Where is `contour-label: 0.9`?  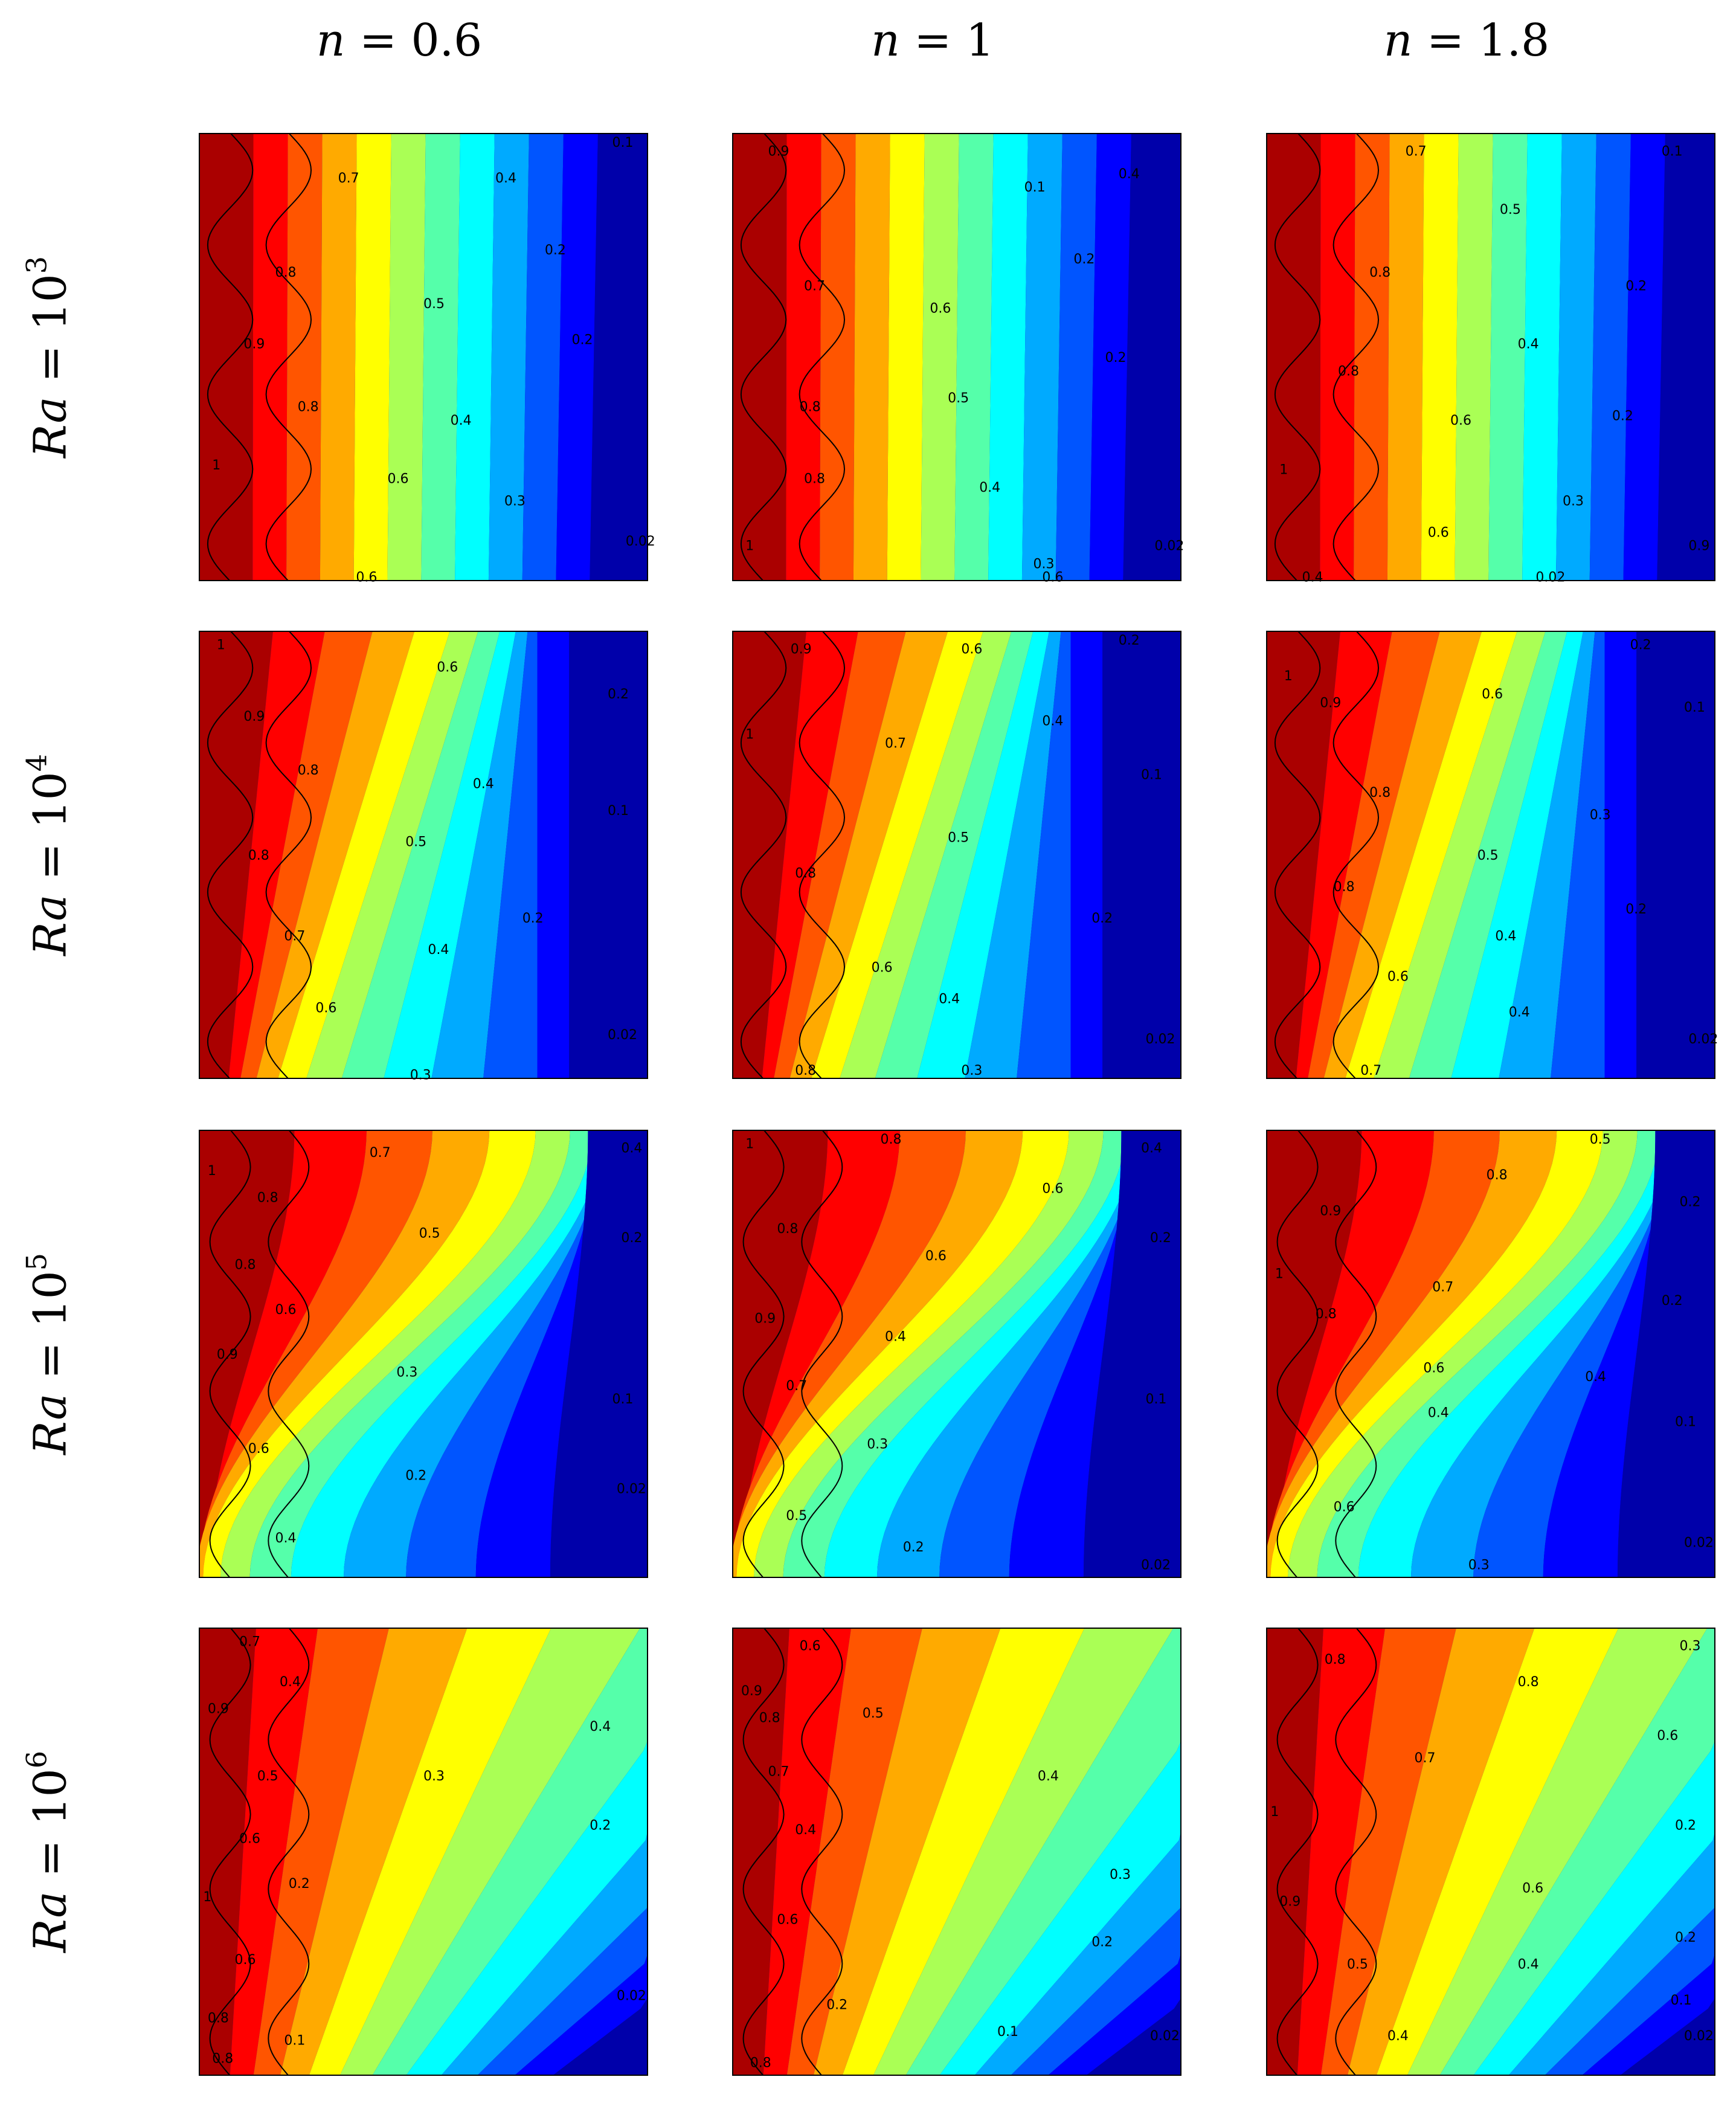
contour-label: 0.9 is located at coordinates (1289, 1902).